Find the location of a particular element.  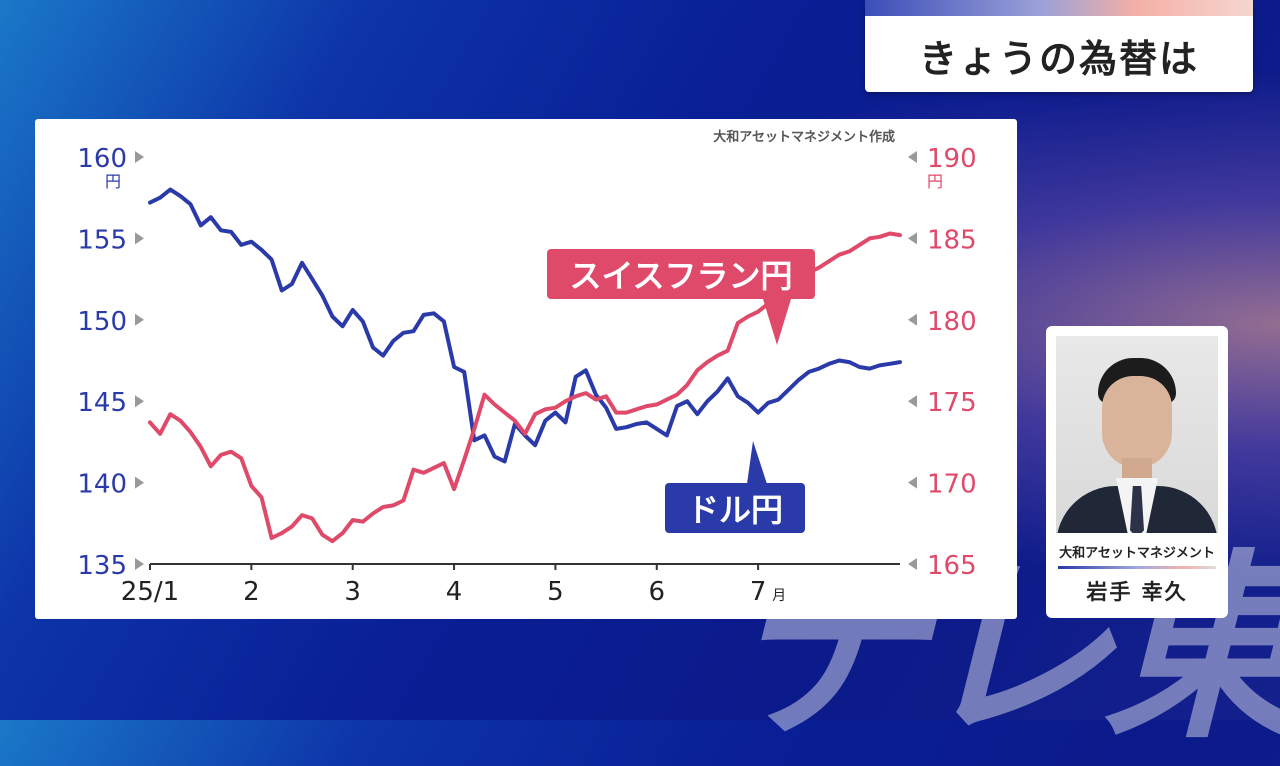

right-tick-label: 180 is located at coordinates (952, 322).